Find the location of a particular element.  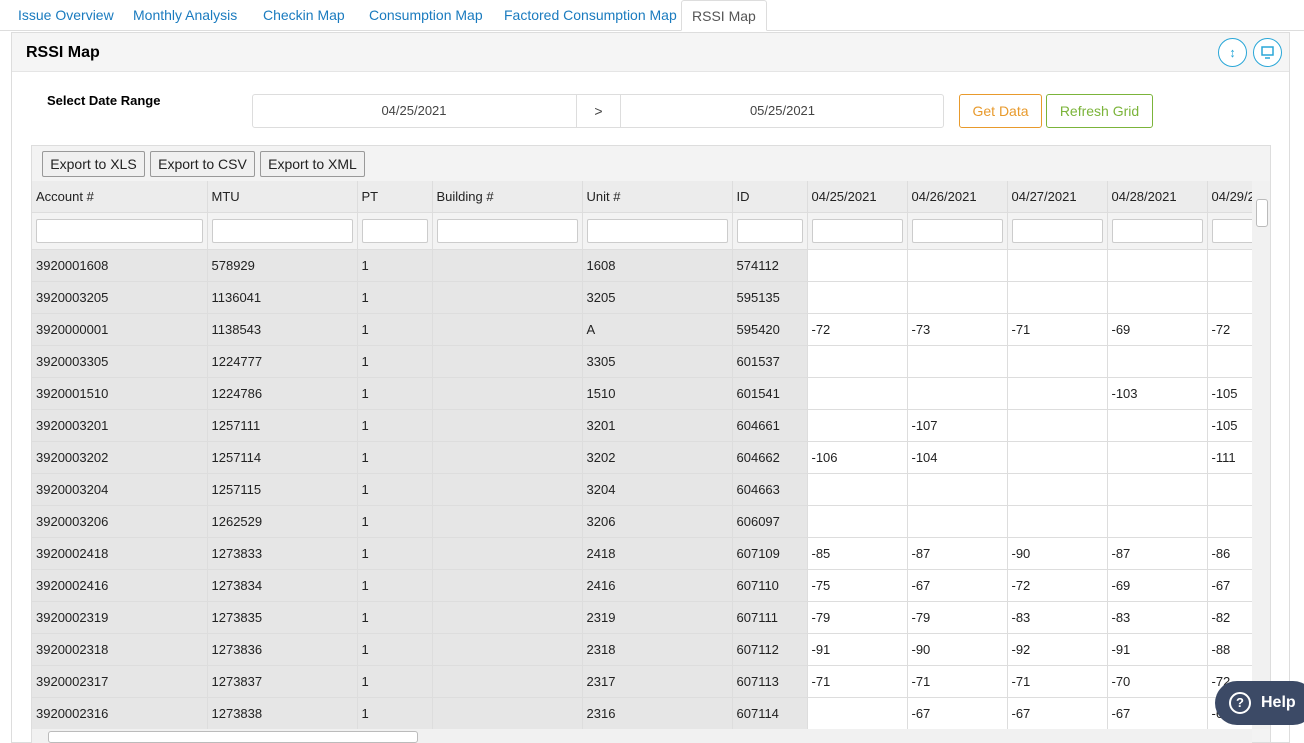

monitor-glyph is located at coordinates (1267, 52).